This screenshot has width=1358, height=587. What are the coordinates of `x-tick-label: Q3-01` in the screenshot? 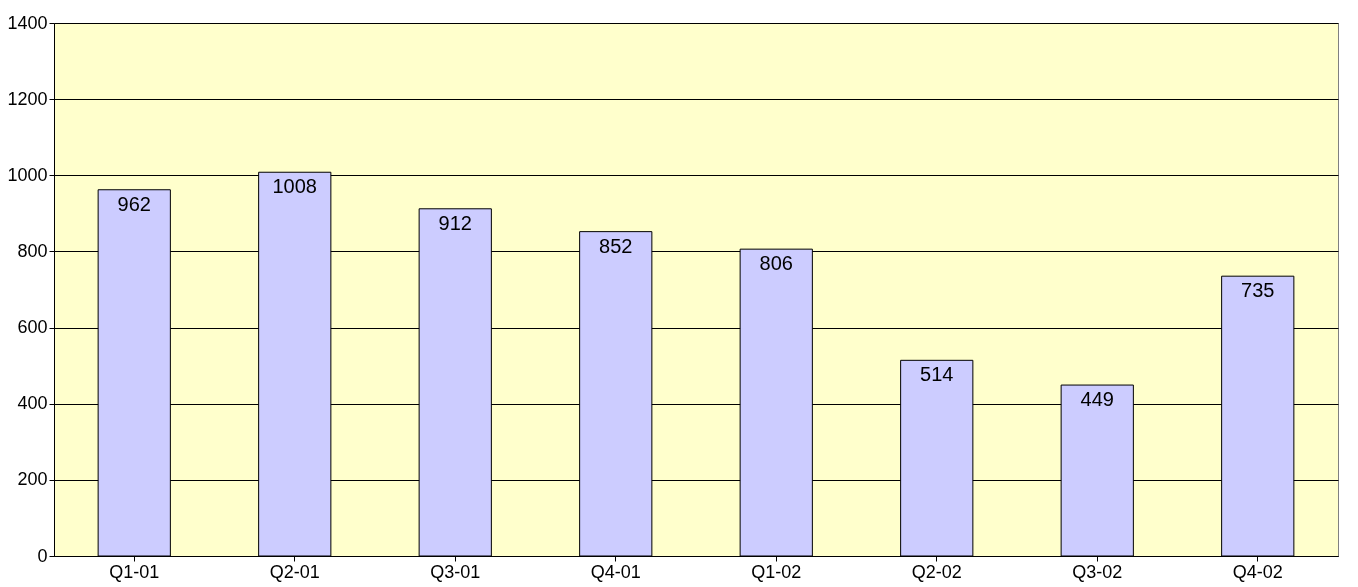 It's located at (455, 571).